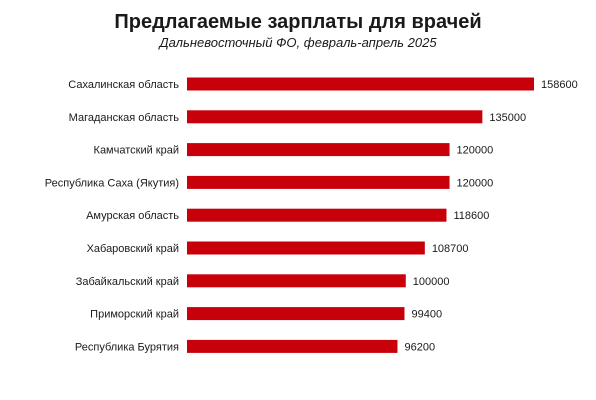  Describe the element at coordinates (431, 282) in the screenshot. I see `value-label: 100000` at that location.